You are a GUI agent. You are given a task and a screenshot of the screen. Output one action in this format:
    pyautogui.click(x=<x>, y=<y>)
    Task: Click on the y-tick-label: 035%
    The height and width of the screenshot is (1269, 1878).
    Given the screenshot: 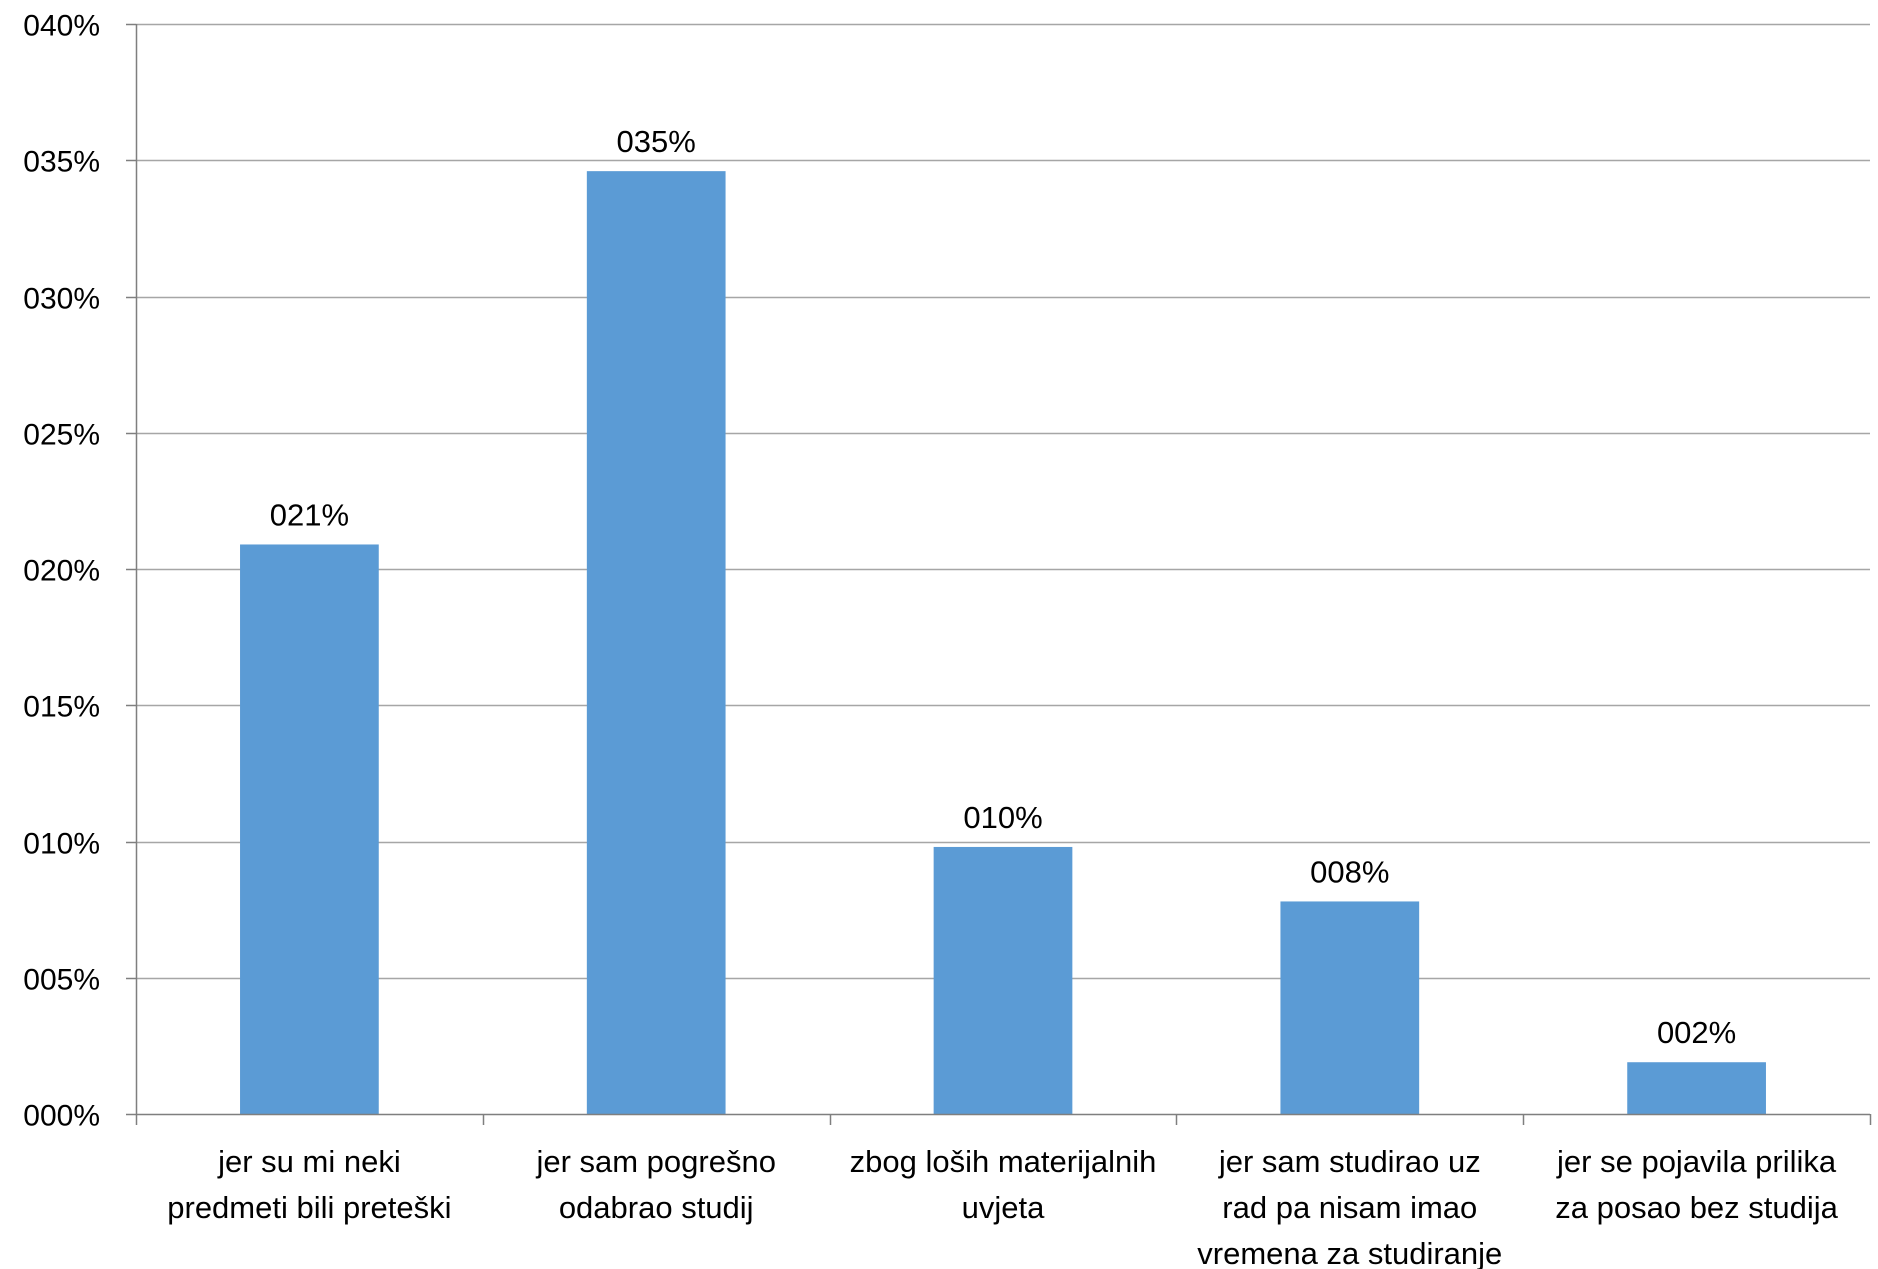 What is the action you would take?
    pyautogui.click(x=61, y=162)
    